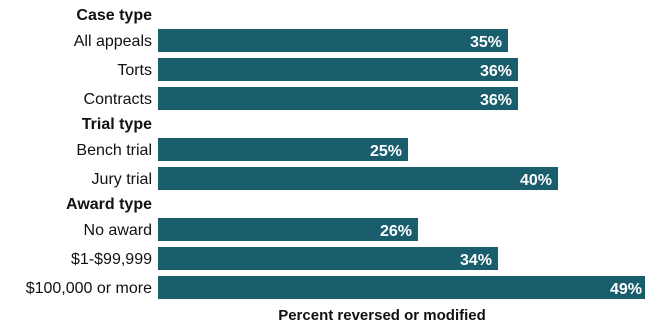 The height and width of the screenshot is (326, 645). I want to click on value-label: 26%, so click(396, 231).